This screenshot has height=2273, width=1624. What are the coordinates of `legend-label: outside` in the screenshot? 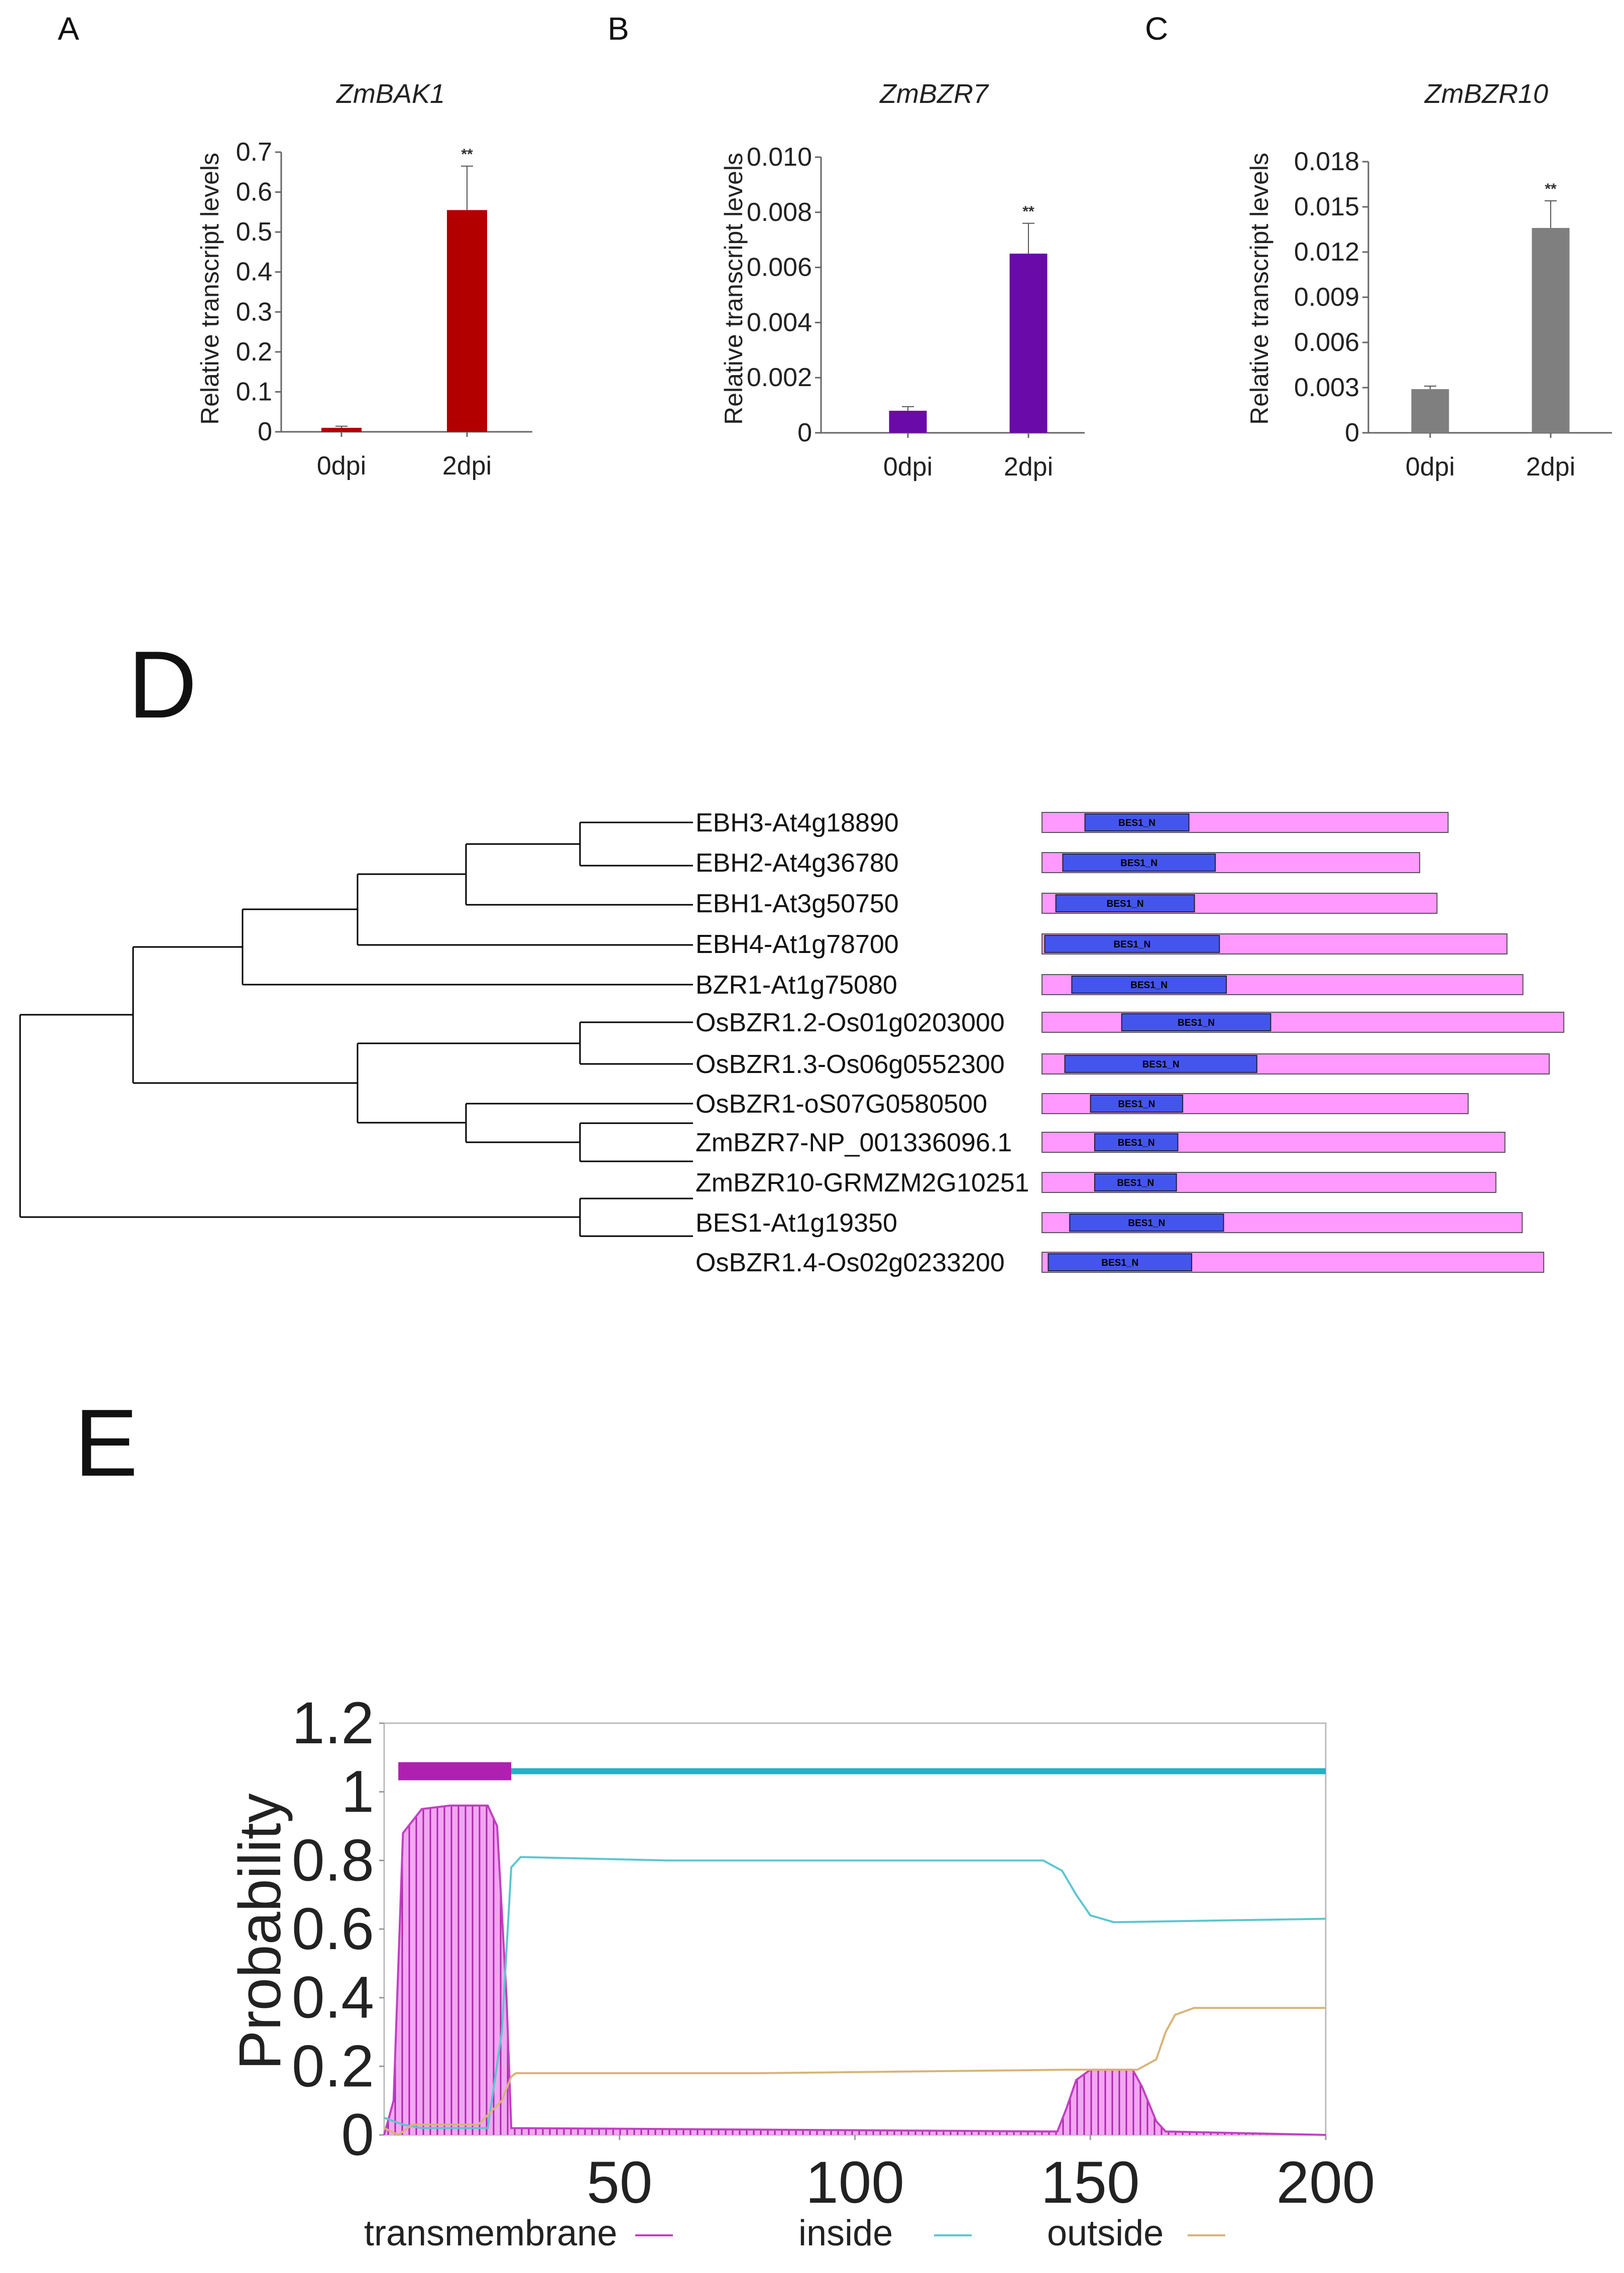 It's located at (1105, 2233).